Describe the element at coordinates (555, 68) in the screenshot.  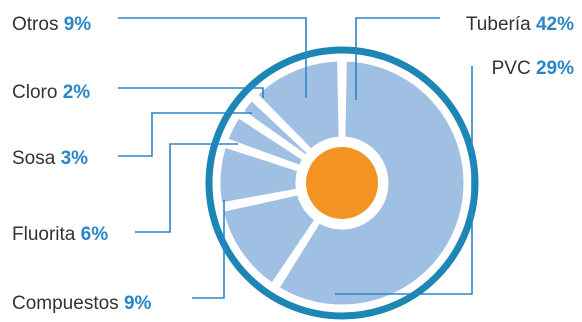
I see `value-pvc: 29%` at that location.